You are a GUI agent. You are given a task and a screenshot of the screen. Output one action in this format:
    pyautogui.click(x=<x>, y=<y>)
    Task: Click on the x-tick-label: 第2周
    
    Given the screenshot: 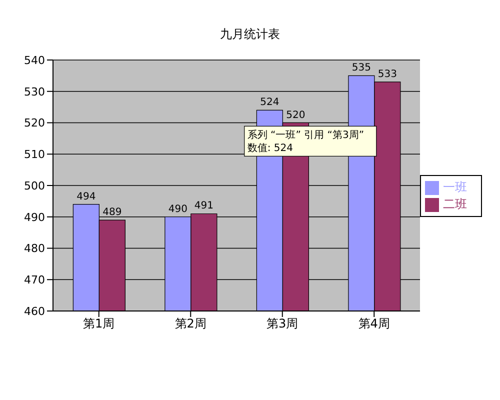 What is the action you would take?
    pyautogui.click(x=190, y=323)
    